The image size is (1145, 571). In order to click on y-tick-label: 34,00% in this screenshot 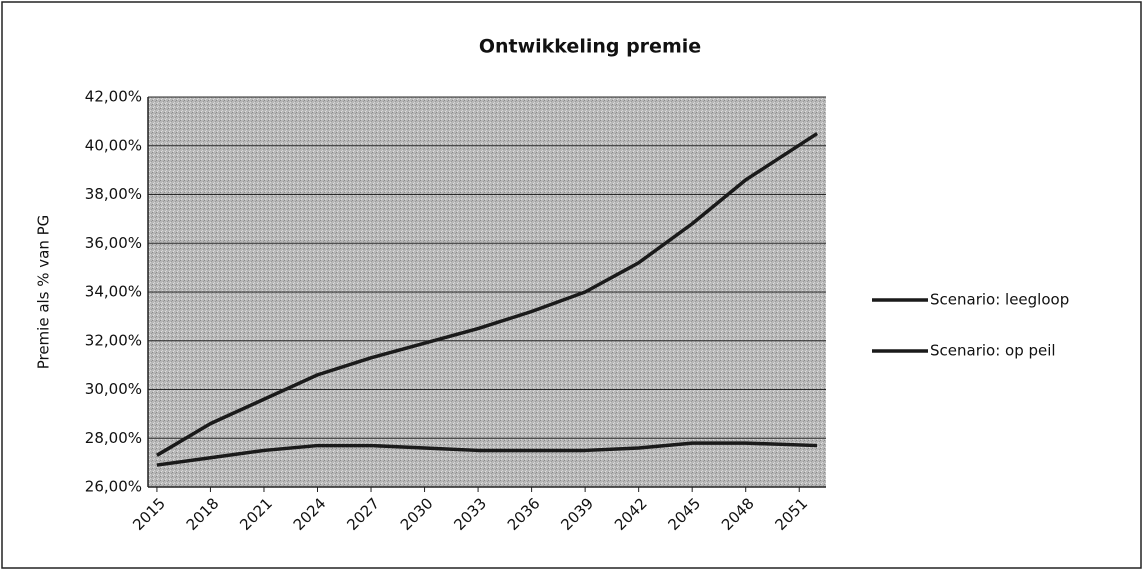, I will do `click(113, 292)`.